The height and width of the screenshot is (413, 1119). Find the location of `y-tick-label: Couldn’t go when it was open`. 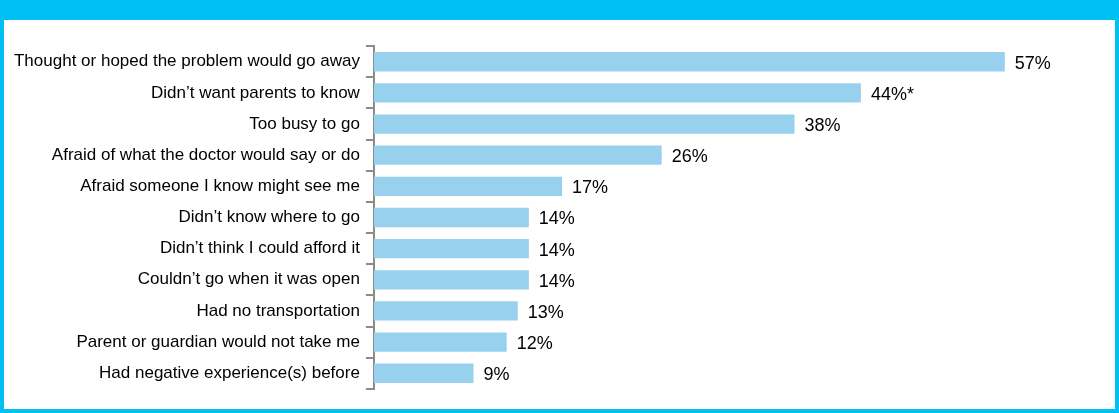

y-tick-label: Couldn’t go when it was open is located at coordinates (248, 279).